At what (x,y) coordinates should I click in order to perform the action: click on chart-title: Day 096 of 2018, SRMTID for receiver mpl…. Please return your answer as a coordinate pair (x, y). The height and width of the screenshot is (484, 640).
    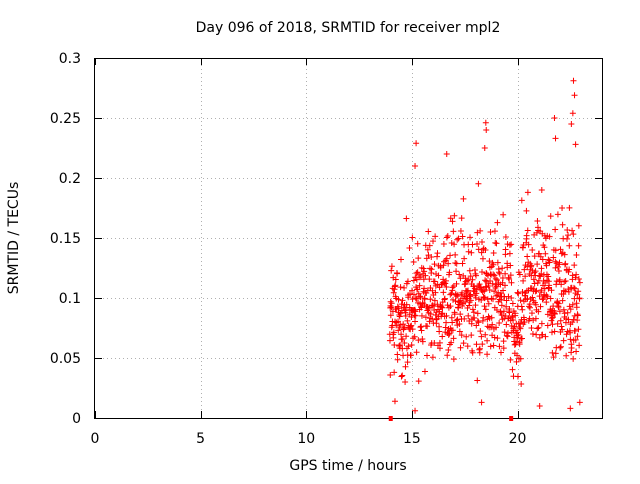
    Looking at the image, I should click on (348, 28).